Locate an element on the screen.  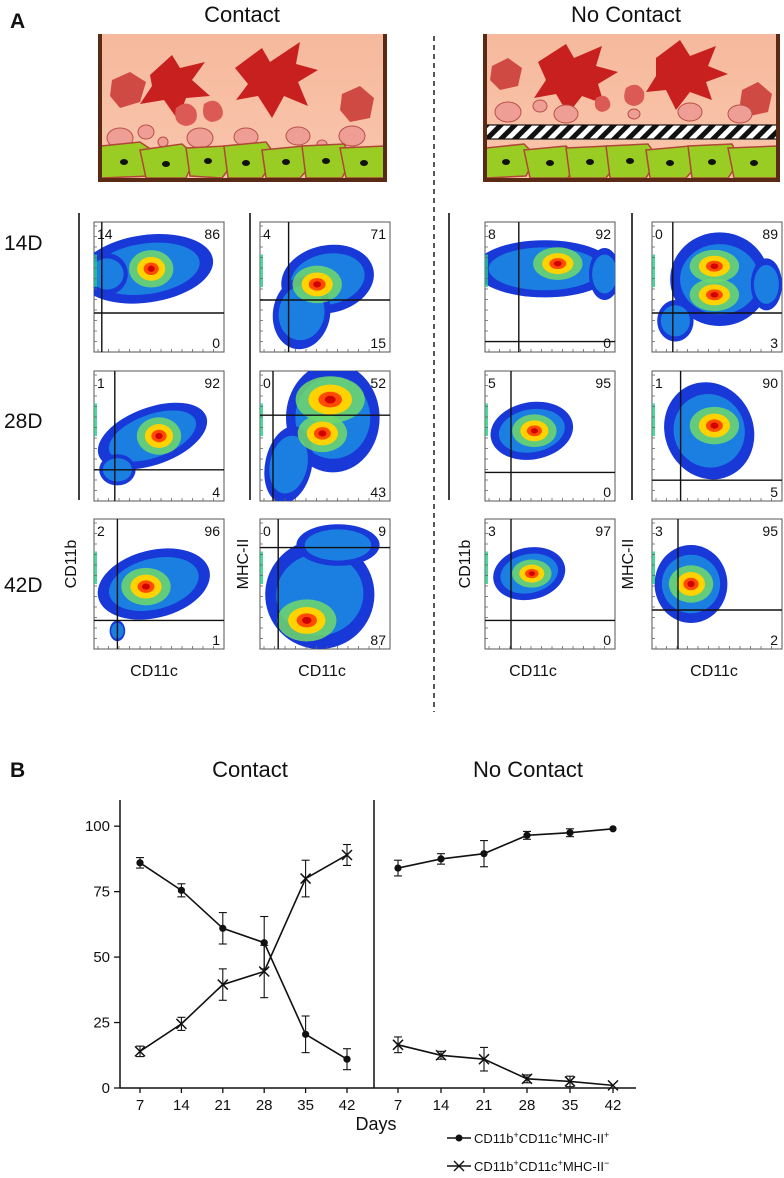
y-axis-label-cd11b-no-contact: CD11b is located at coordinates (465, 564).